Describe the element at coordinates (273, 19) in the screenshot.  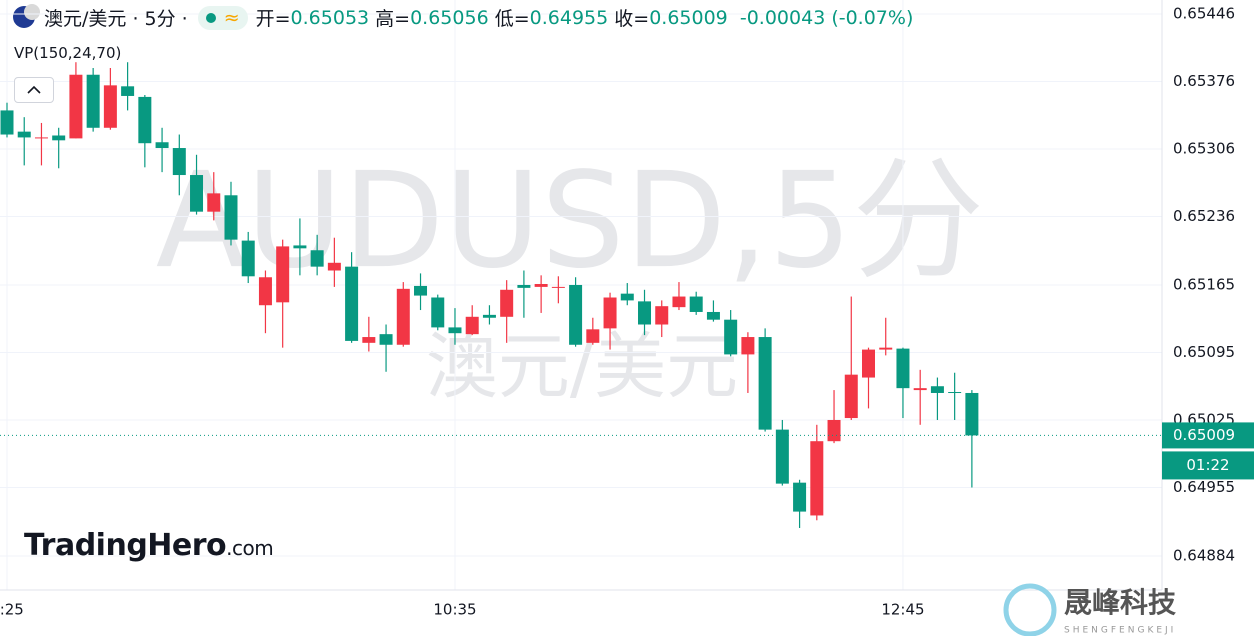
I see `open-label: 开=` at that location.